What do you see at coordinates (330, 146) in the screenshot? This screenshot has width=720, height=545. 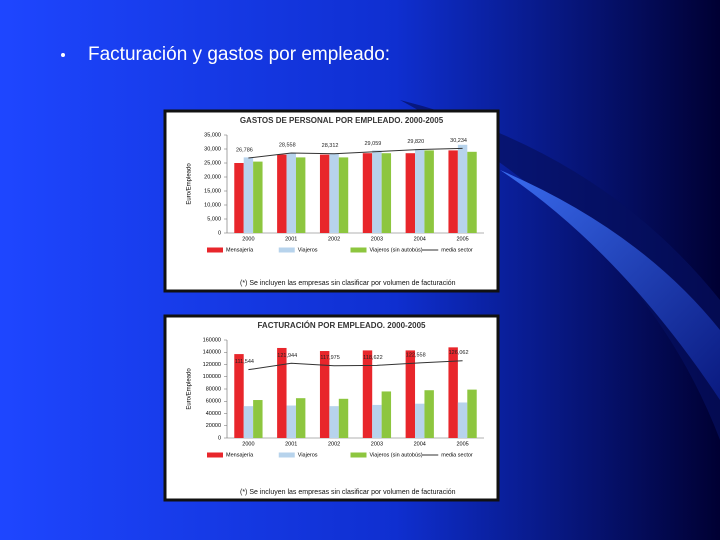 I see `line-value-label: 28,312` at bounding box center [330, 146].